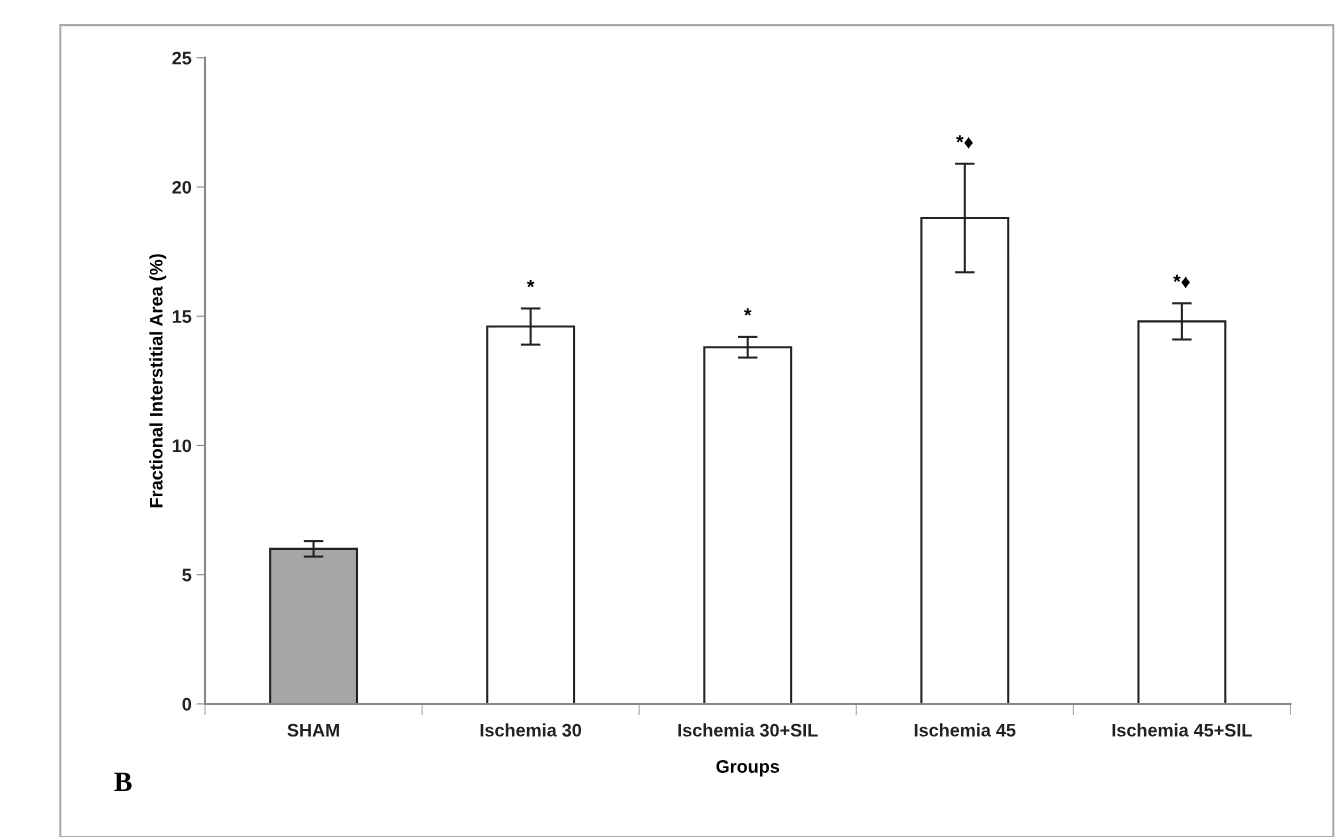  Describe the element at coordinates (965, 730) in the screenshot. I see `x-tick-label: Ischemia 45` at that location.